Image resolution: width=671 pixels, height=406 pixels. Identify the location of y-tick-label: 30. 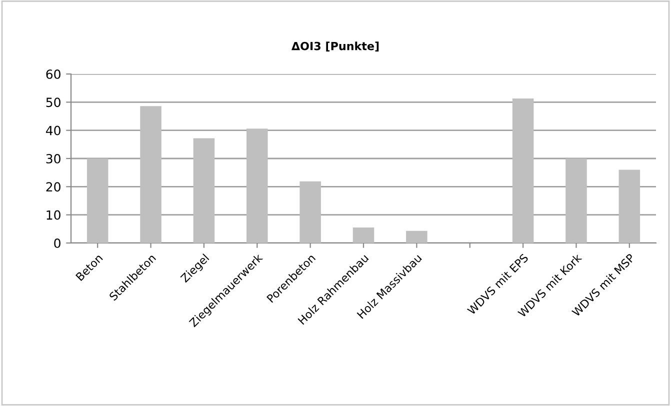
(53, 159).